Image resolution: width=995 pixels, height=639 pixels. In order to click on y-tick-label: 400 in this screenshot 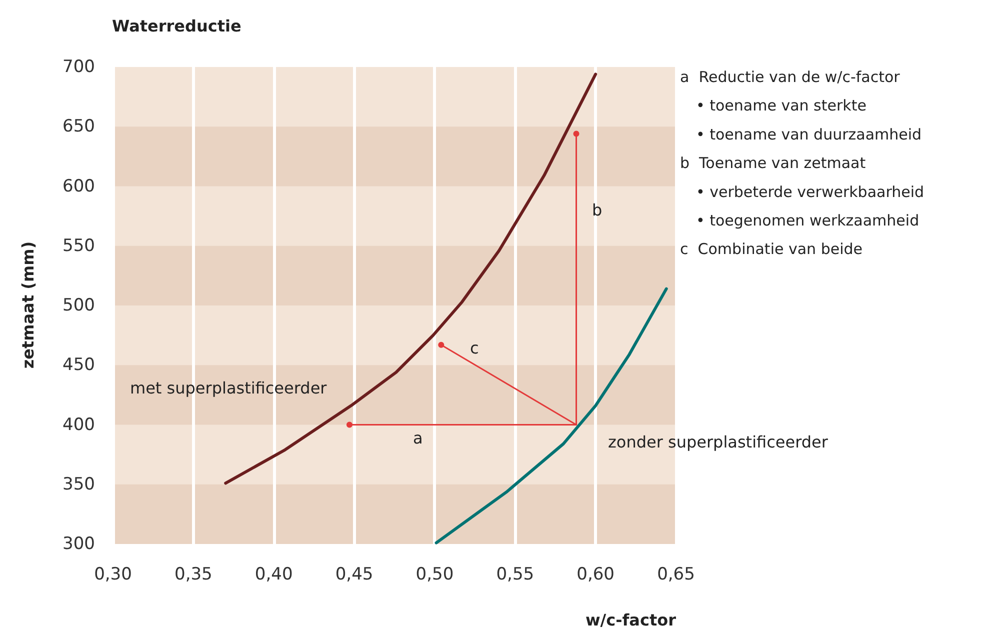, I will do `click(78, 424)`.